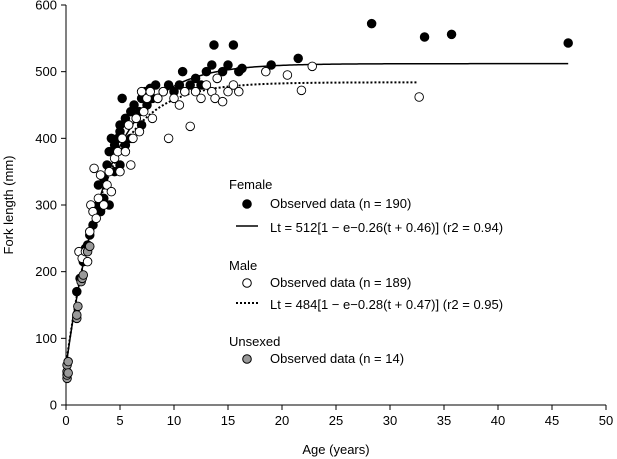 This screenshot has height=459, width=617. What do you see at coordinates (340, 203) in the screenshot?
I see `legend-female-observed: Observed data (n = 190)` at bounding box center [340, 203].